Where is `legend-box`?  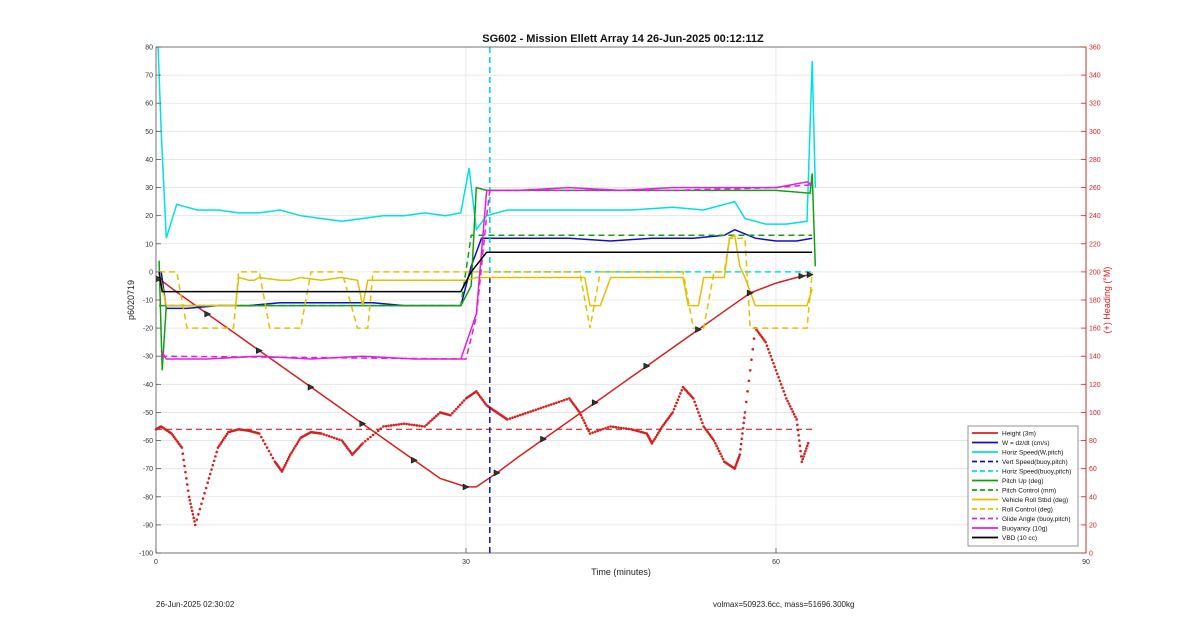
legend-box is located at coordinates (1023, 486).